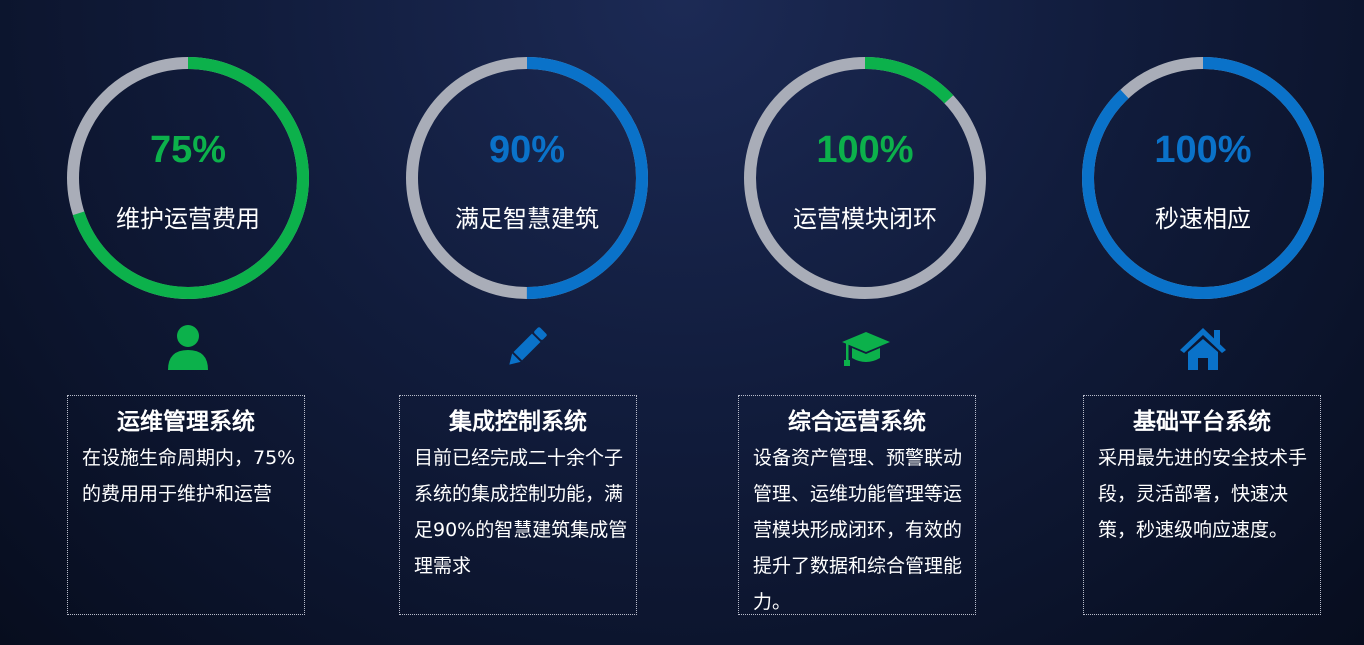 This screenshot has height=645, width=1364. I want to click on feature-card: 运维管理系统 在设施生命周期内，75%的费用用于维护和运营, so click(186, 505).